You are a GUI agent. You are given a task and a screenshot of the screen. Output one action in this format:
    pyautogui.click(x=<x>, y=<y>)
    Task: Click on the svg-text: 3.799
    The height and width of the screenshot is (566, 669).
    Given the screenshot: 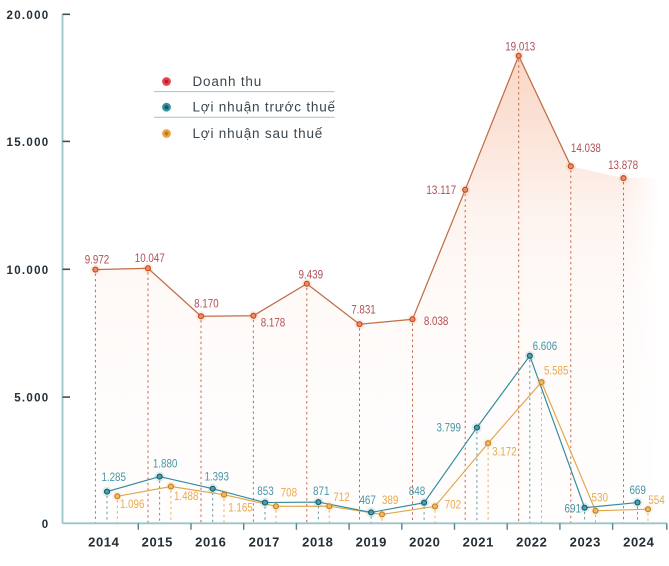 What is the action you would take?
    pyautogui.click(x=448, y=427)
    